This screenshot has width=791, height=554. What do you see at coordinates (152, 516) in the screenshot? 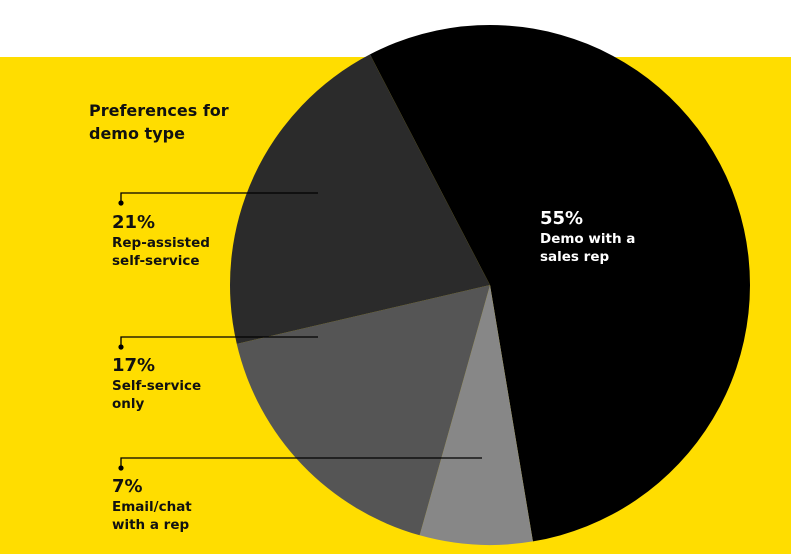
I see `text-email-chat: Email/chat with a rep` at bounding box center [152, 516].